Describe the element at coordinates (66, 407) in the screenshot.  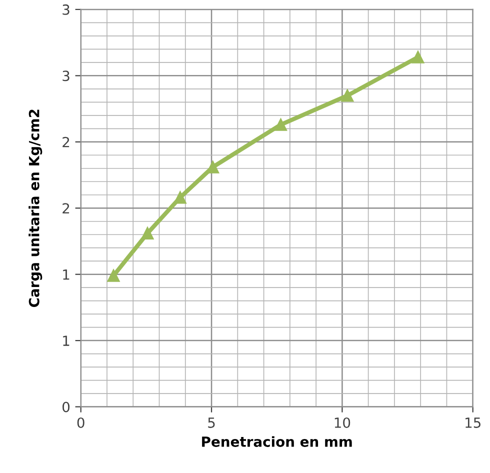
I see `y-tick-label: 0` at that location.